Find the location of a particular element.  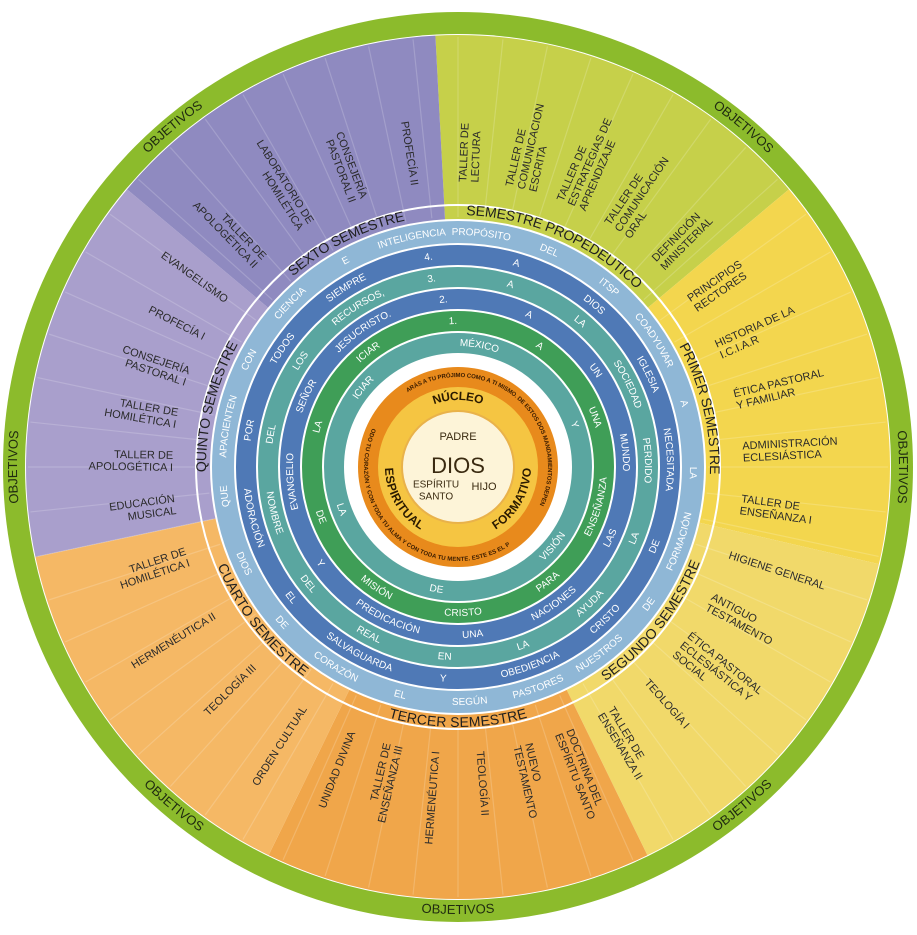

ring-word-r5: 1. is located at coordinates (452, 321).